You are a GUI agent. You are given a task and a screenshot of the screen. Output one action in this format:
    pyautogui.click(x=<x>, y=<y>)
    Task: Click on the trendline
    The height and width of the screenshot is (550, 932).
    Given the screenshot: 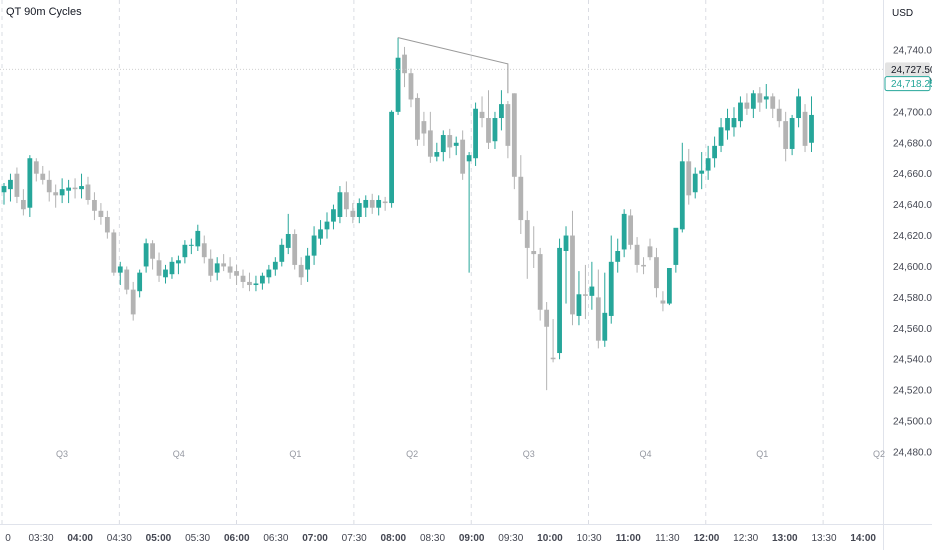 What is the action you would take?
    pyautogui.click(x=453, y=65)
    